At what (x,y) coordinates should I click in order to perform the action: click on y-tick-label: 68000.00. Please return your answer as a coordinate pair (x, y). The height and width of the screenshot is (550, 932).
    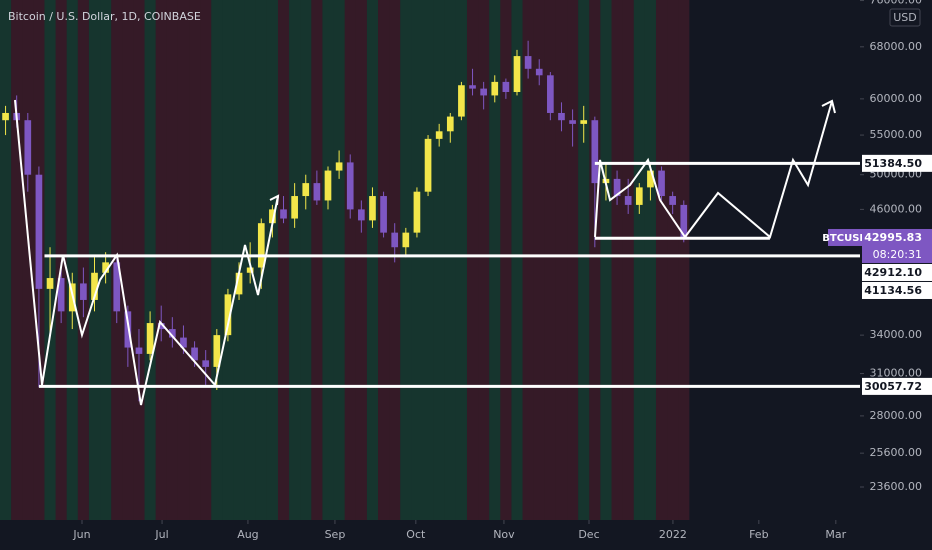
    Looking at the image, I should click on (896, 46).